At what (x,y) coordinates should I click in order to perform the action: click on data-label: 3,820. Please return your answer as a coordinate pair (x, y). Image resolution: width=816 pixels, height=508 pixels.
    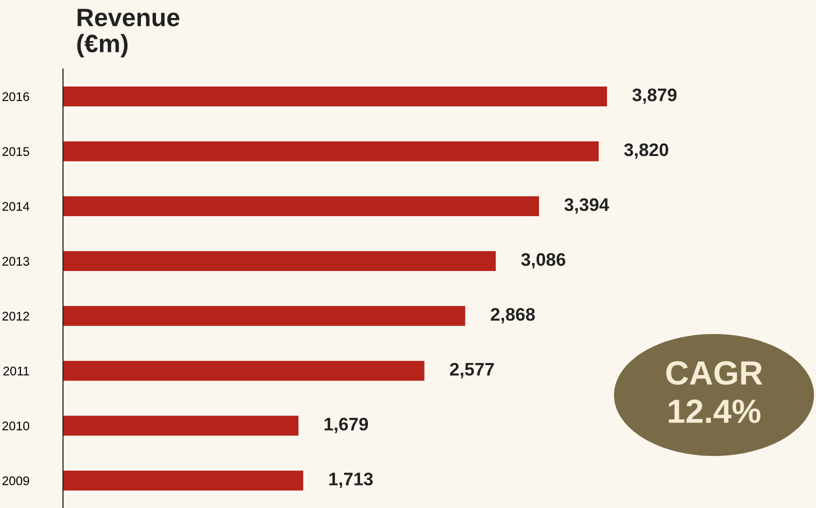
    Looking at the image, I should click on (646, 151).